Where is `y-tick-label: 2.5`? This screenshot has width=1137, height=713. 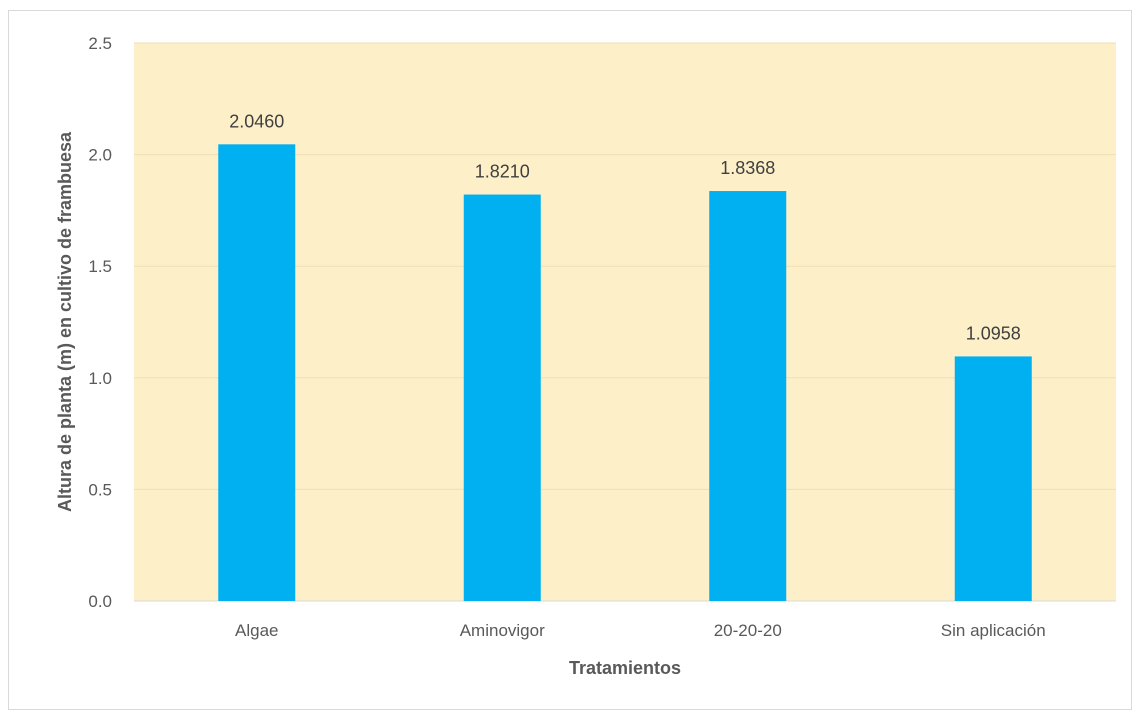 y-tick-label: 2.5 is located at coordinates (100, 43).